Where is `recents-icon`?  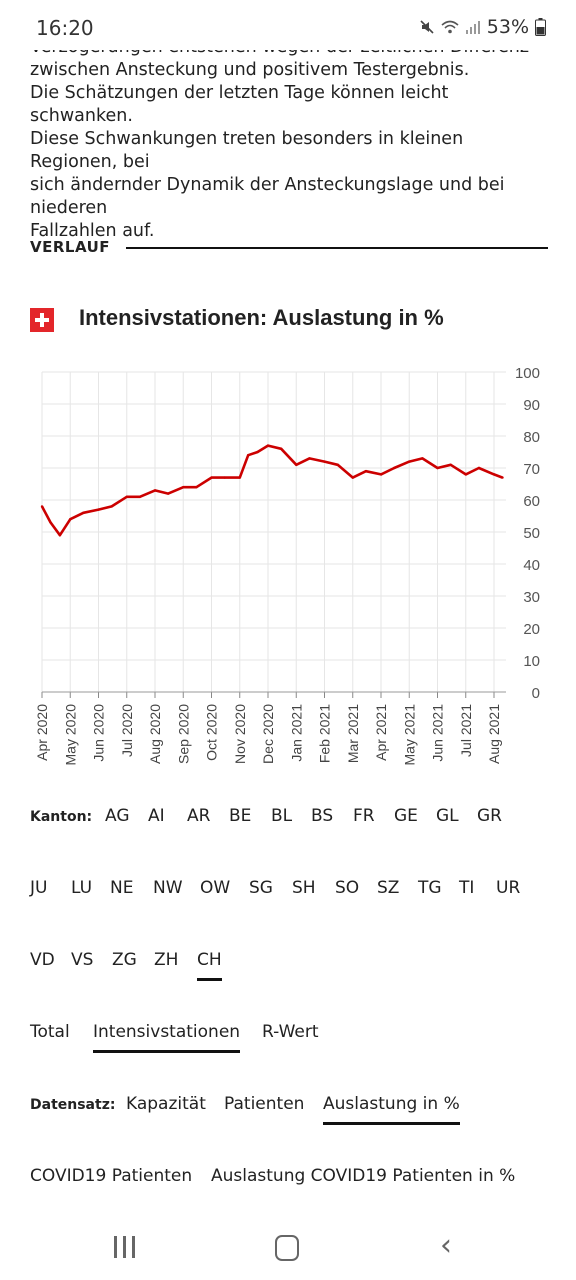 recents-icon is located at coordinates (125, 1247).